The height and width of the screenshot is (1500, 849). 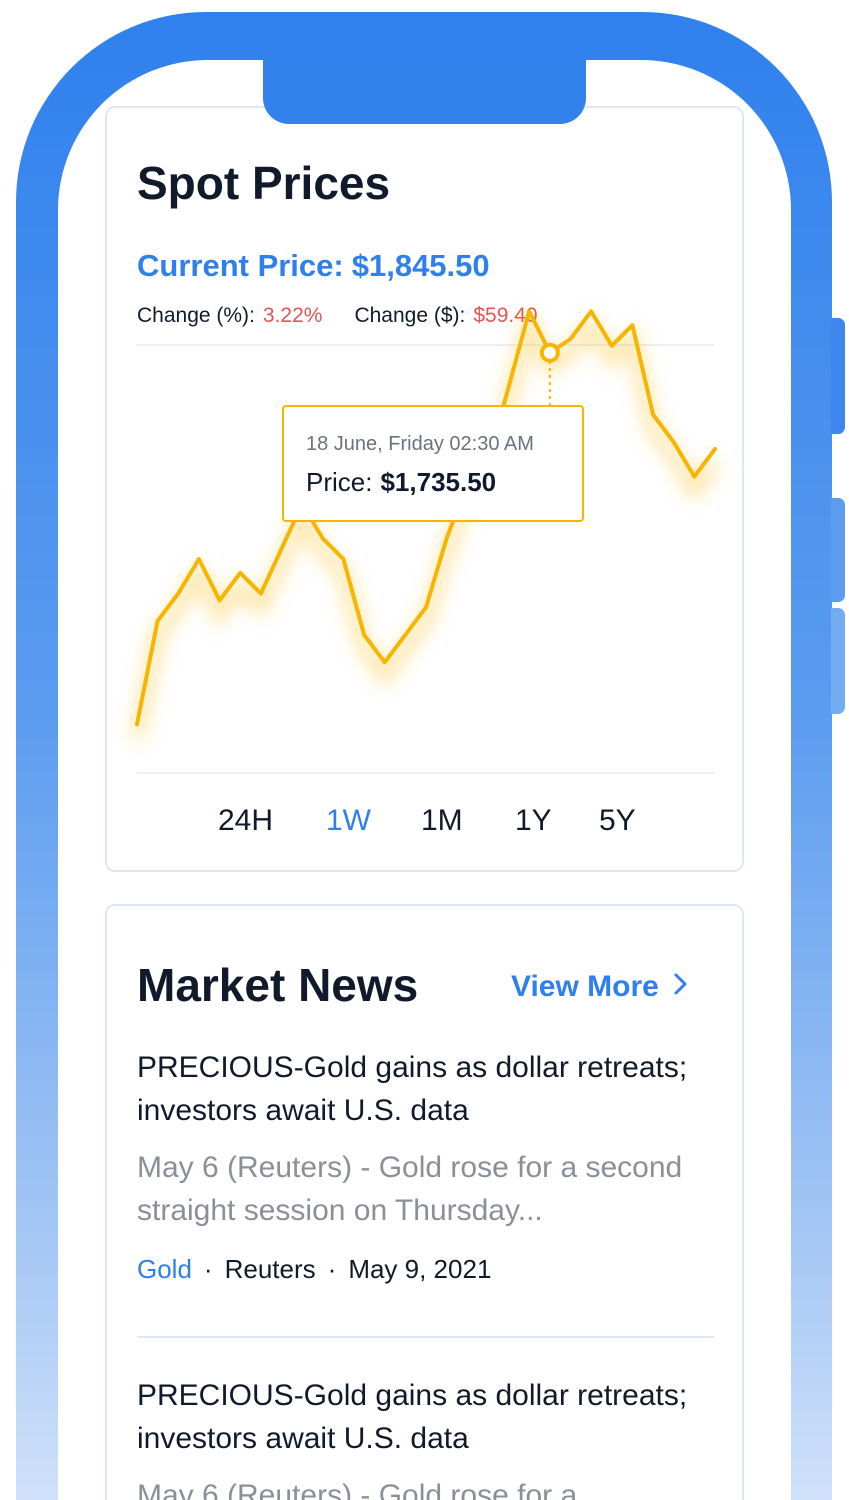 I want to click on article-meta: Gold · Reuters · May 9, 2021, so click(x=427, y=1269).